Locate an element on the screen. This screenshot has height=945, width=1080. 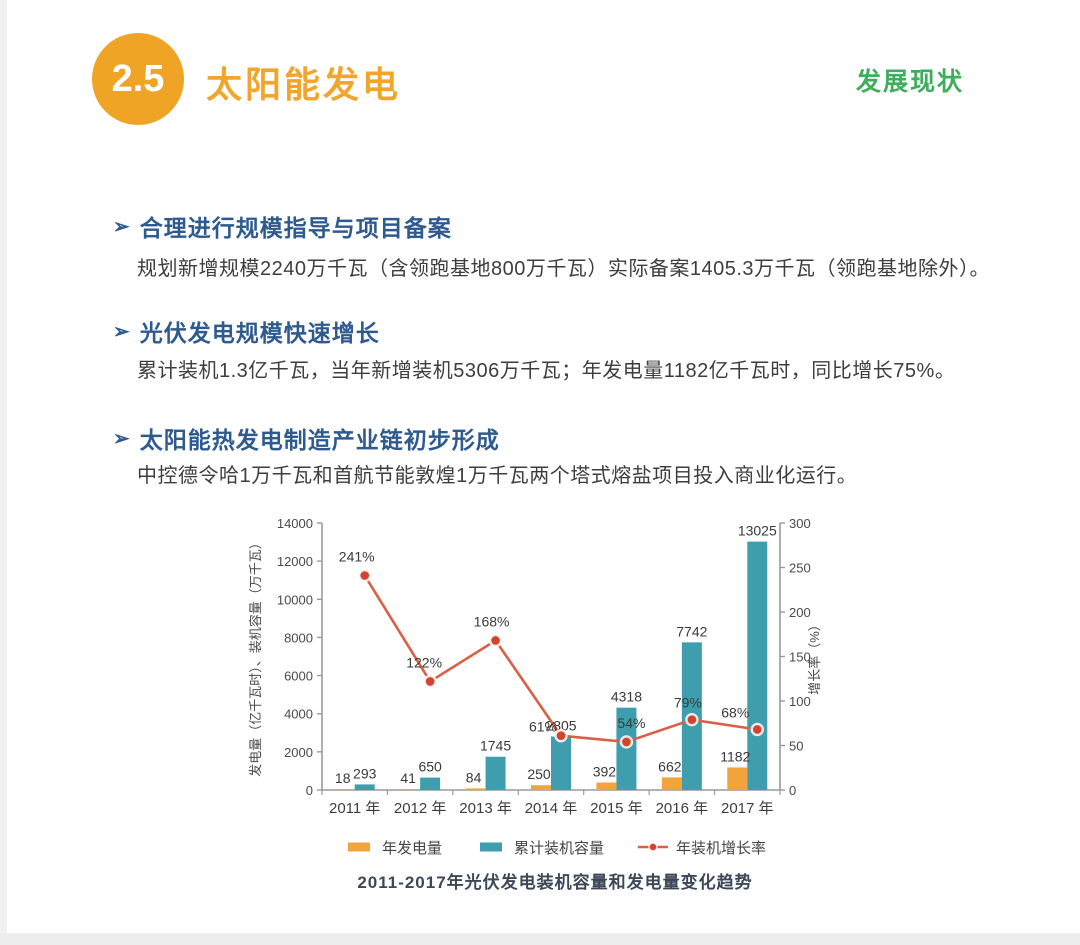
y-tick-label-right: 0 is located at coordinates (792, 790).